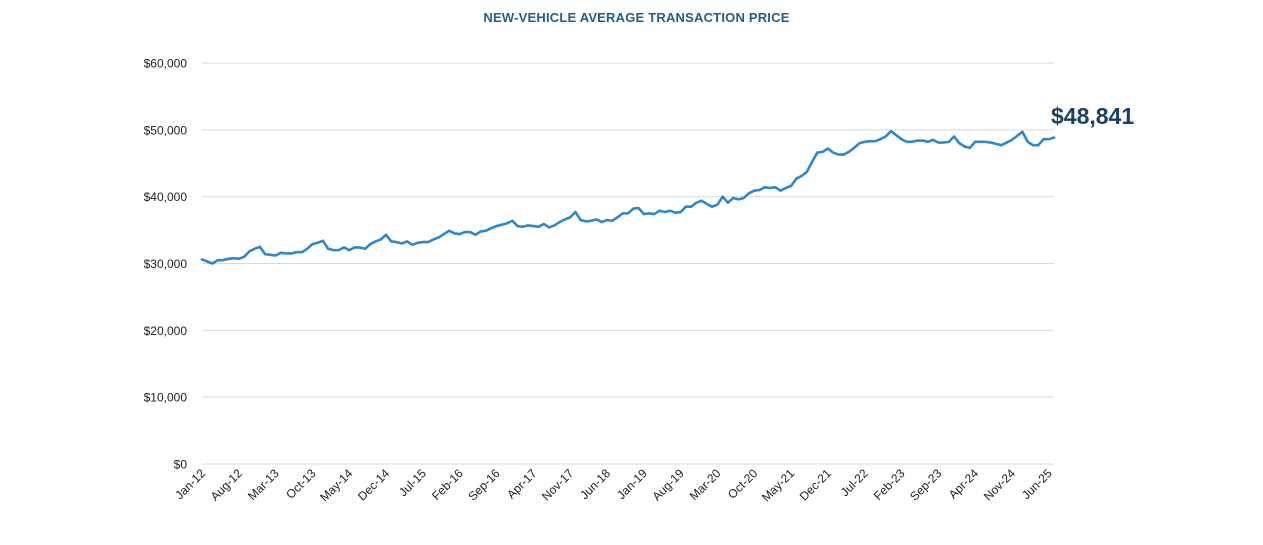 This screenshot has height=545, width=1263. What do you see at coordinates (778, 485) in the screenshot?
I see `x-tick-label: May-21` at bounding box center [778, 485].